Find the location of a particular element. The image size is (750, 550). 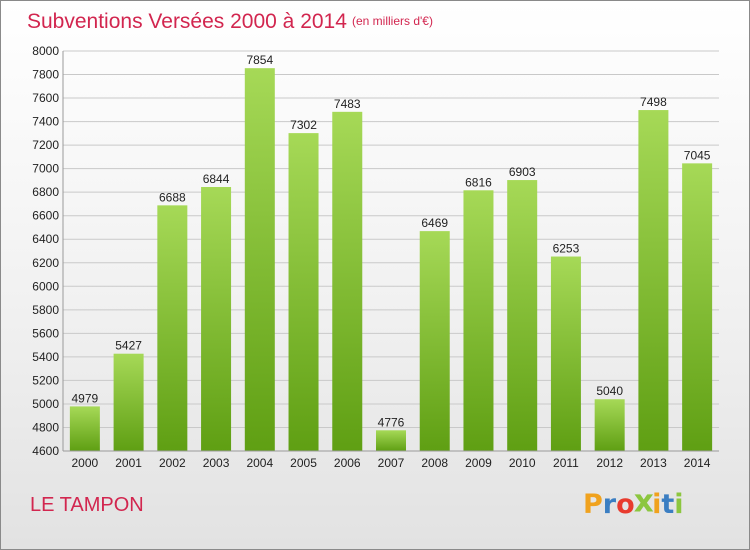

y-tick-label: 5000 is located at coordinates (45, 404).